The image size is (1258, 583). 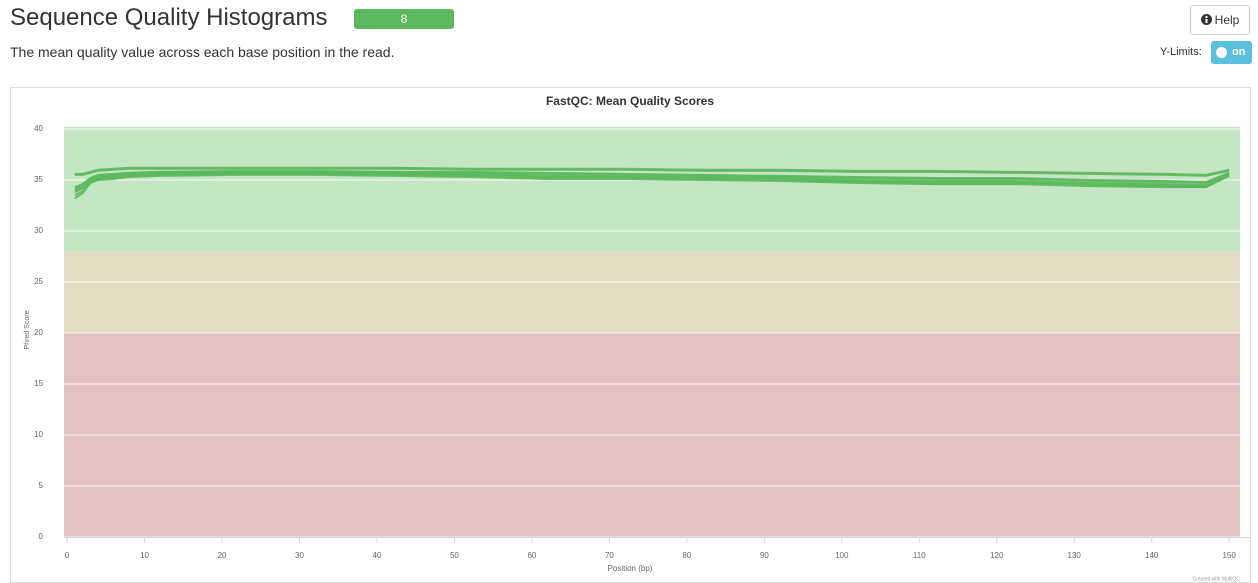 I want to click on y-tick-label: 15, so click(x=38, y=383).